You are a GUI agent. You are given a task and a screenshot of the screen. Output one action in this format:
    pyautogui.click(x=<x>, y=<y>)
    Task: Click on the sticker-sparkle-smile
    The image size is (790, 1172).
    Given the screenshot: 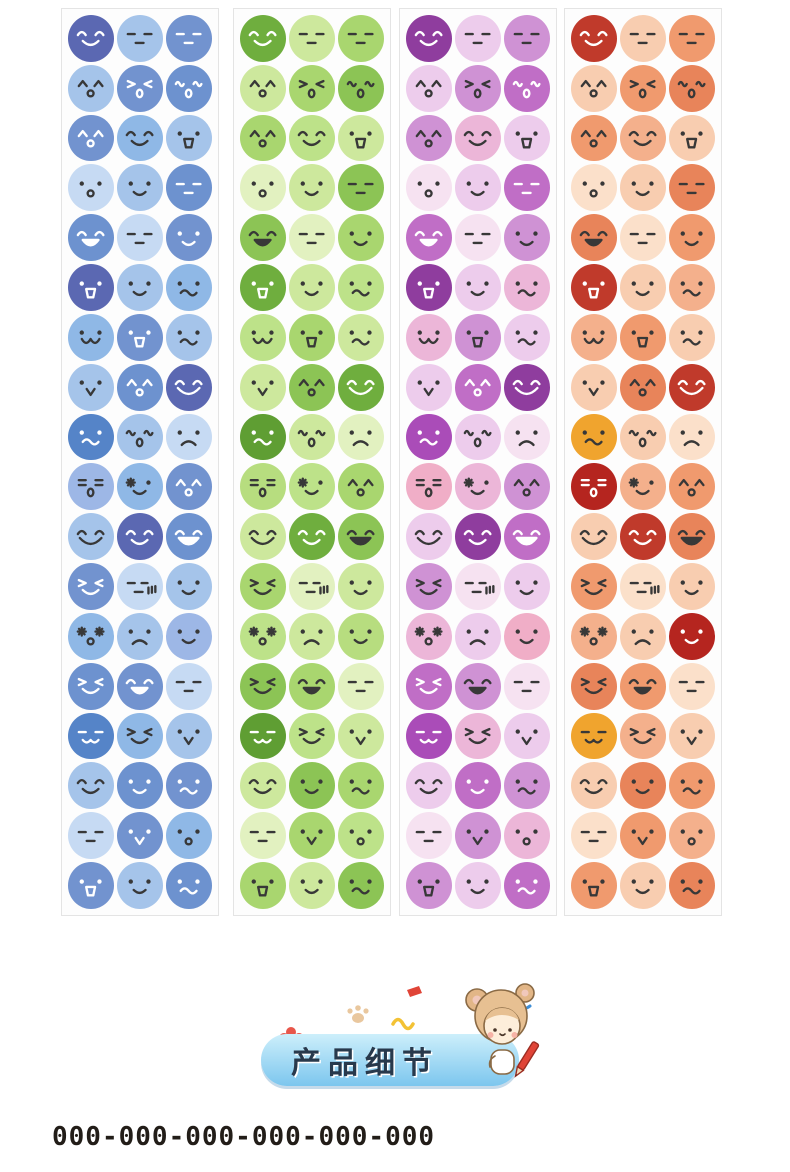 What is the action you would take?
    pyautogui.click(x=478, y=487)
    